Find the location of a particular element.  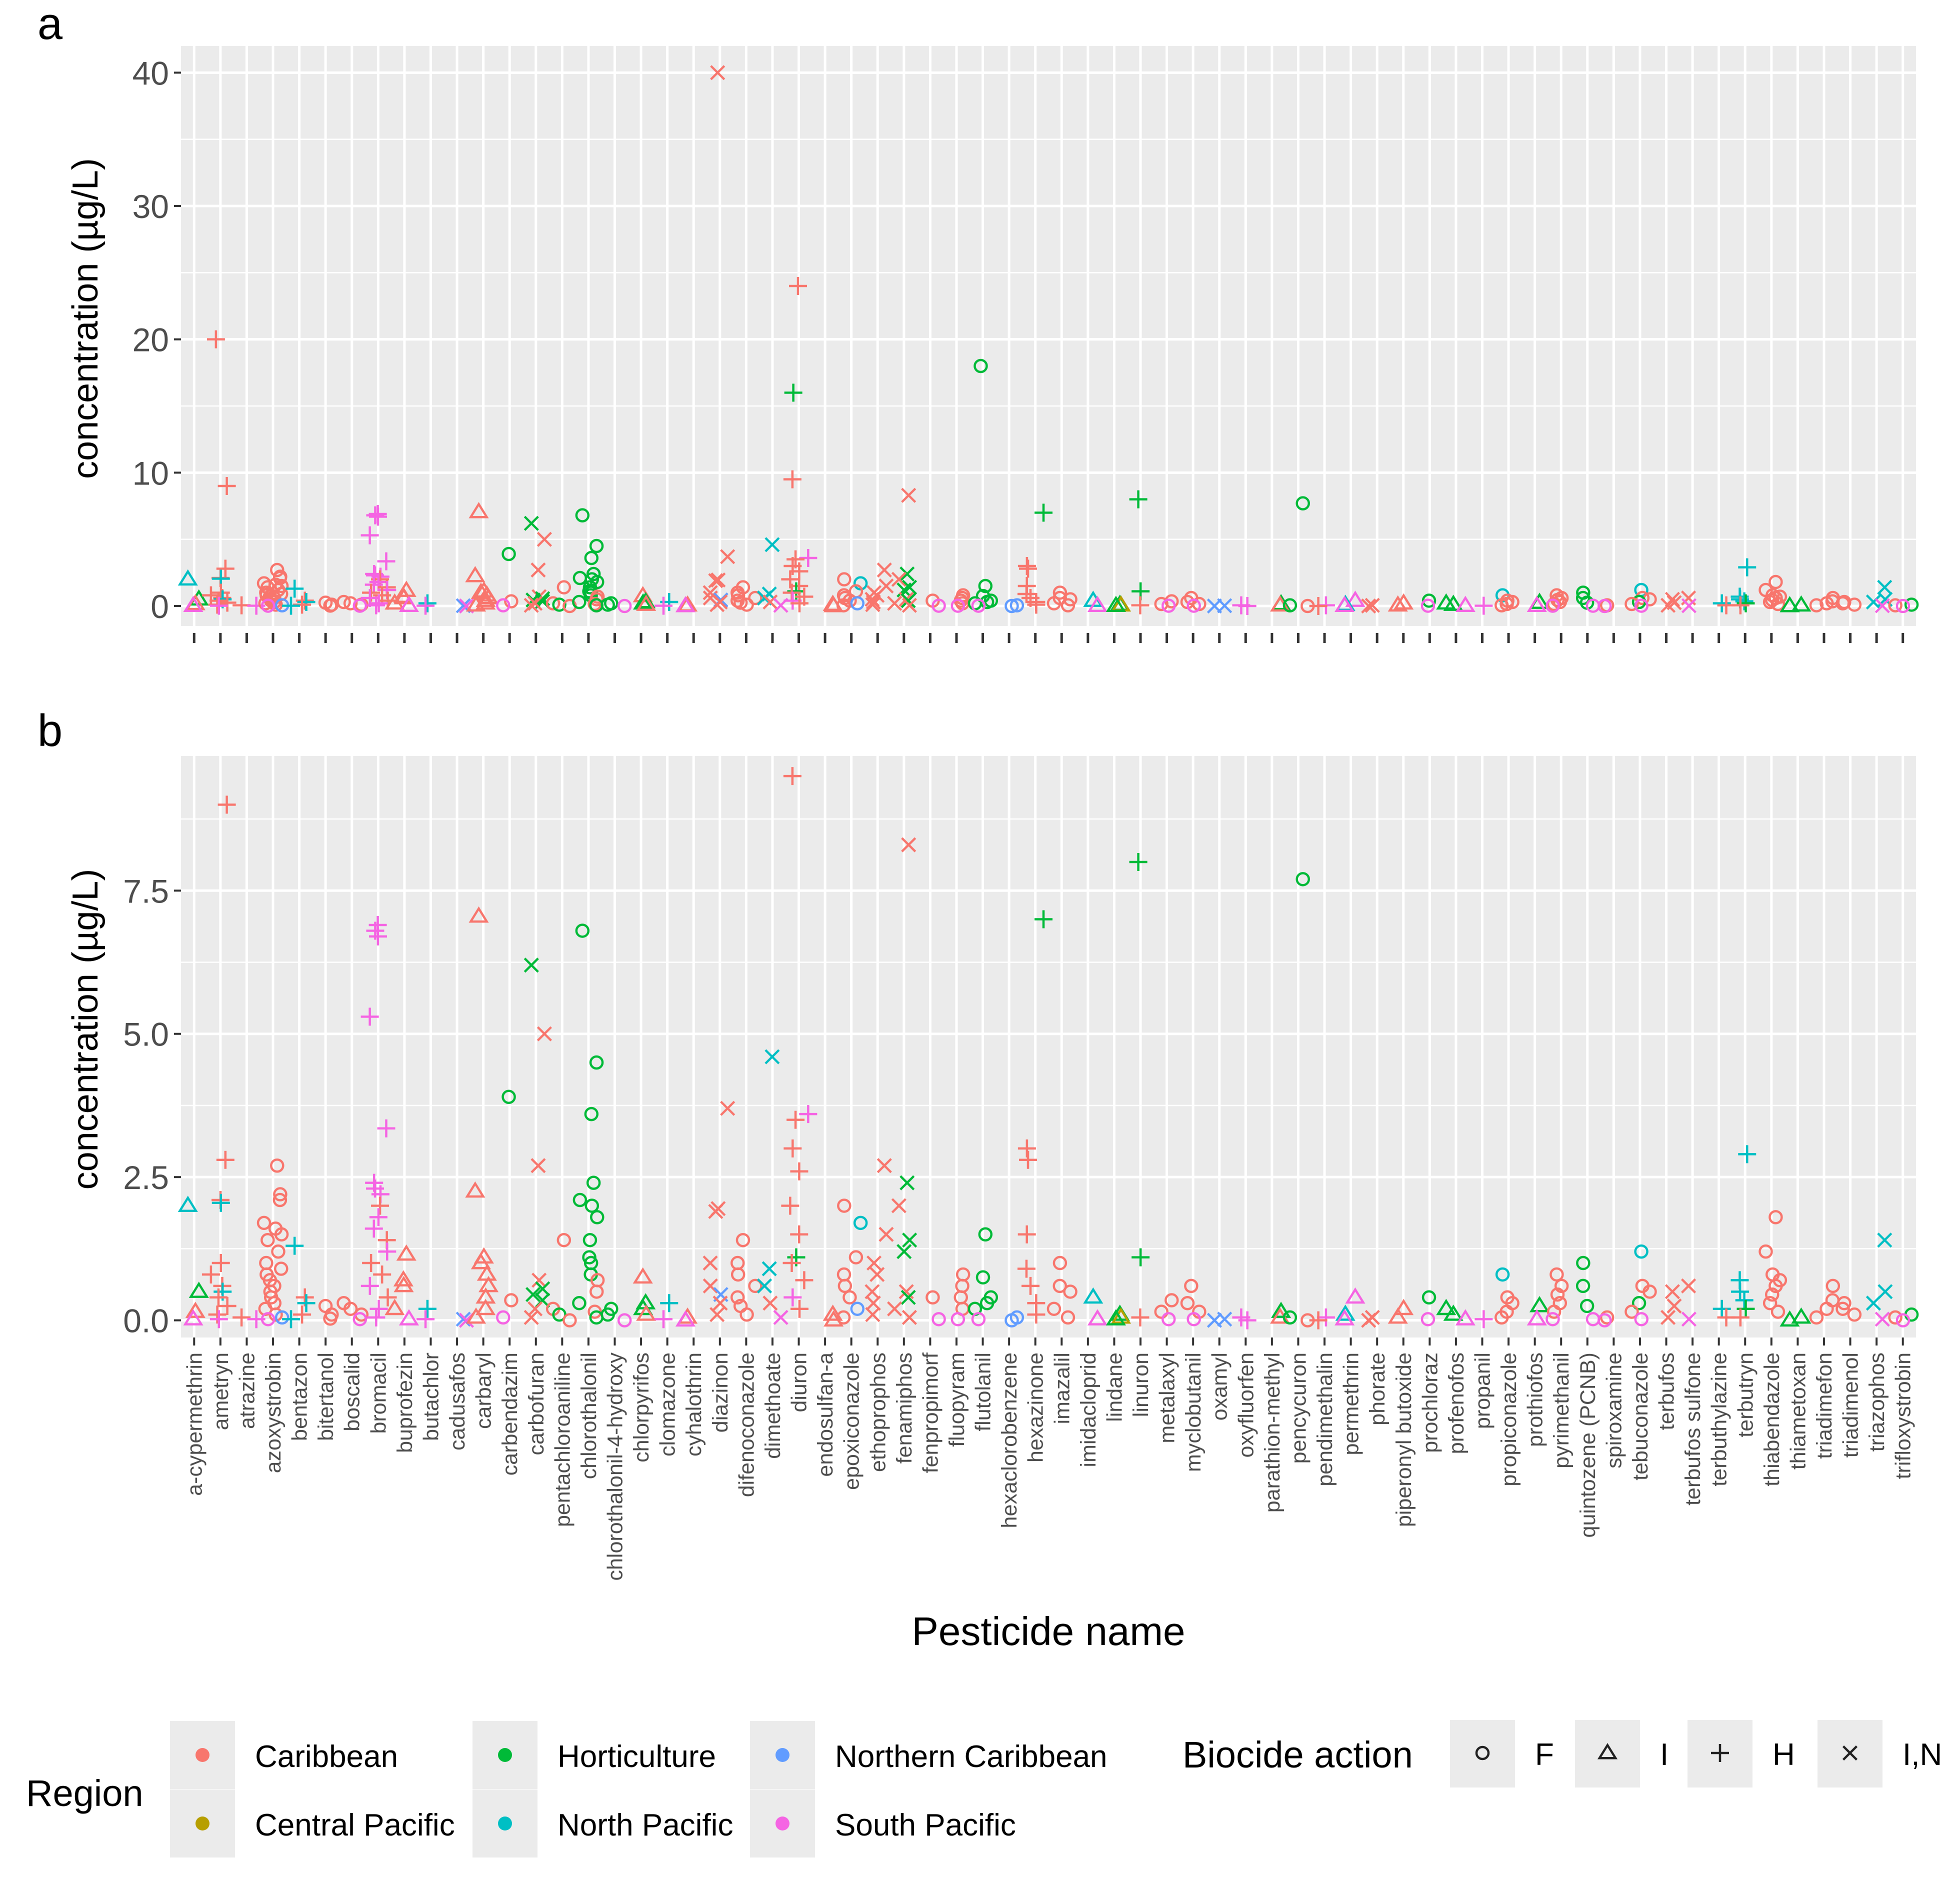

x-tick-label: carbaryl is located at coordinates (484, 1390).